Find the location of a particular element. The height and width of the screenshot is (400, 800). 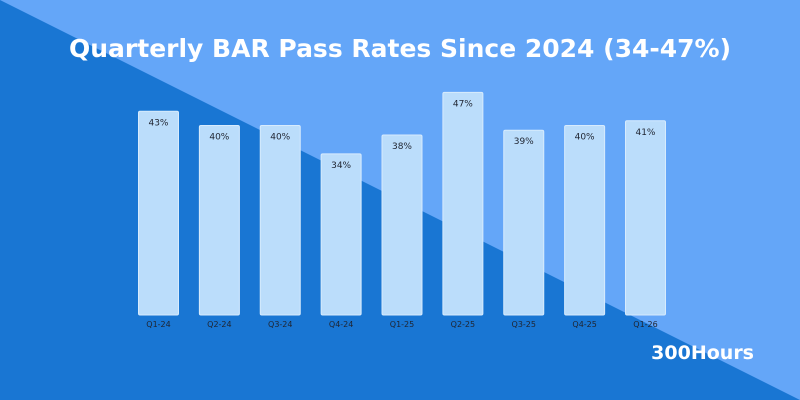

value-label-q1-26: 41% is located at coordinates (645, 133).